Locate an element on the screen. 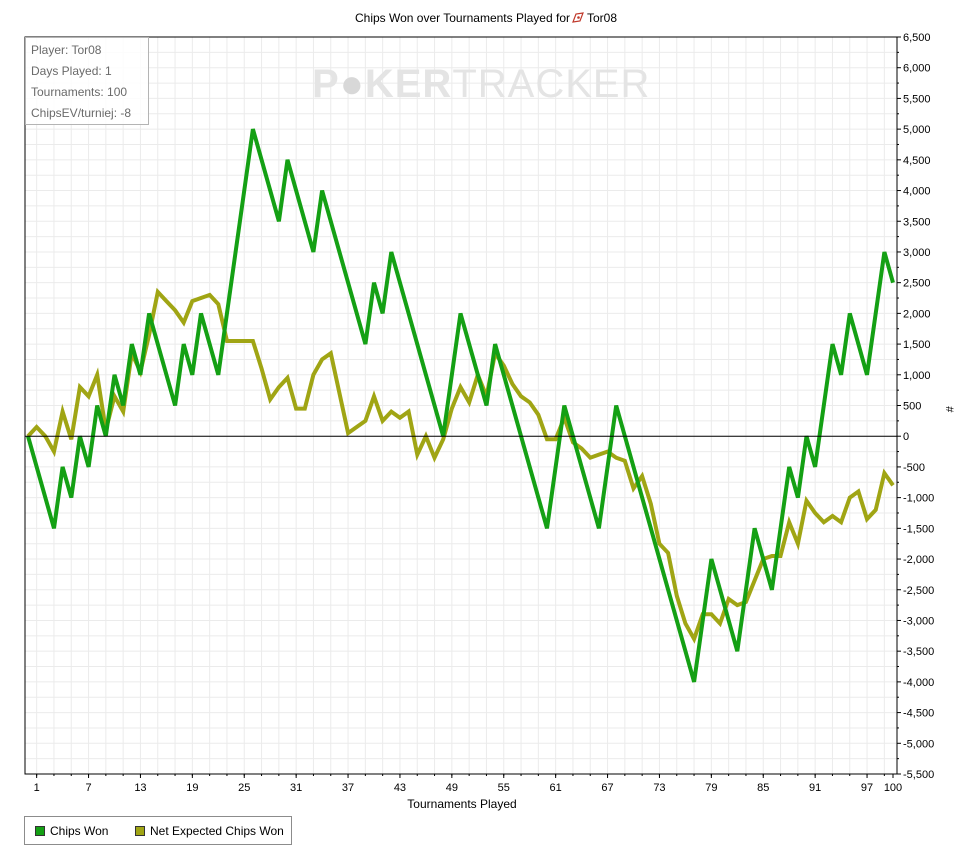  legend-item-net-expected: Net Expected Chips Won is located at coordinates (209, 831).